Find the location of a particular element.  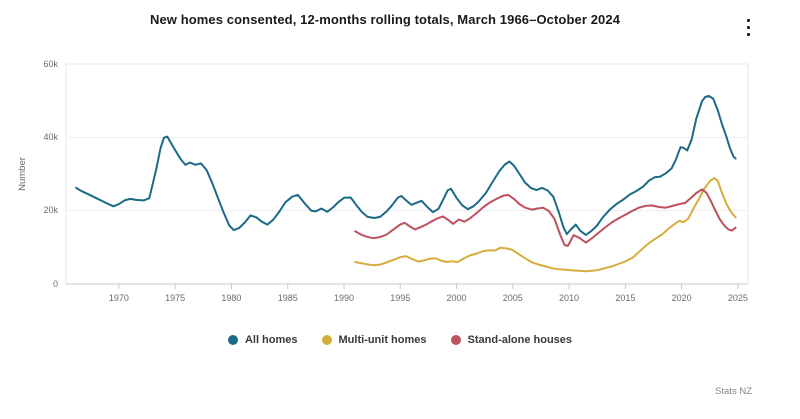

x-tick-label: 1985 is located at coordinates (287, 298).